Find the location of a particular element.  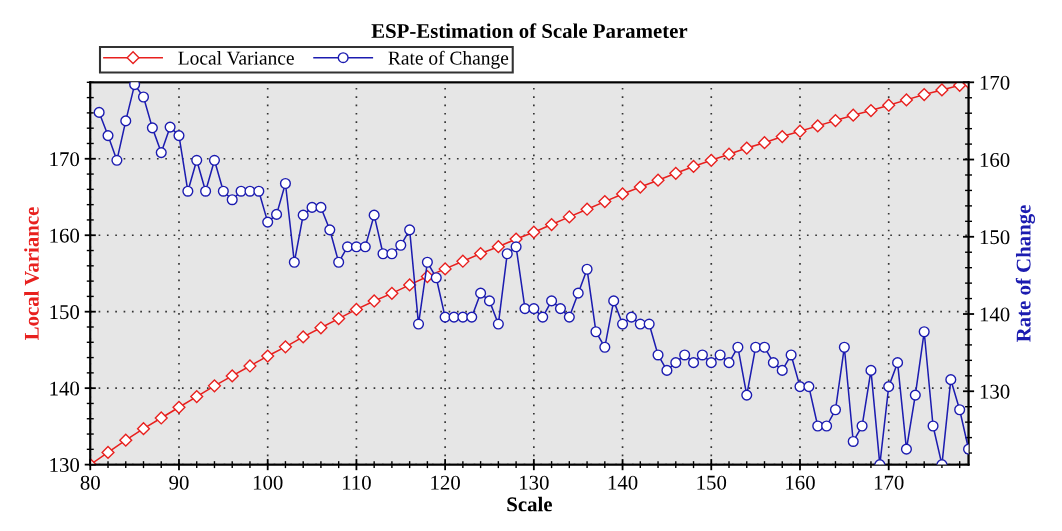

x-tick-label: 100 is located at coordinates (268, 482).